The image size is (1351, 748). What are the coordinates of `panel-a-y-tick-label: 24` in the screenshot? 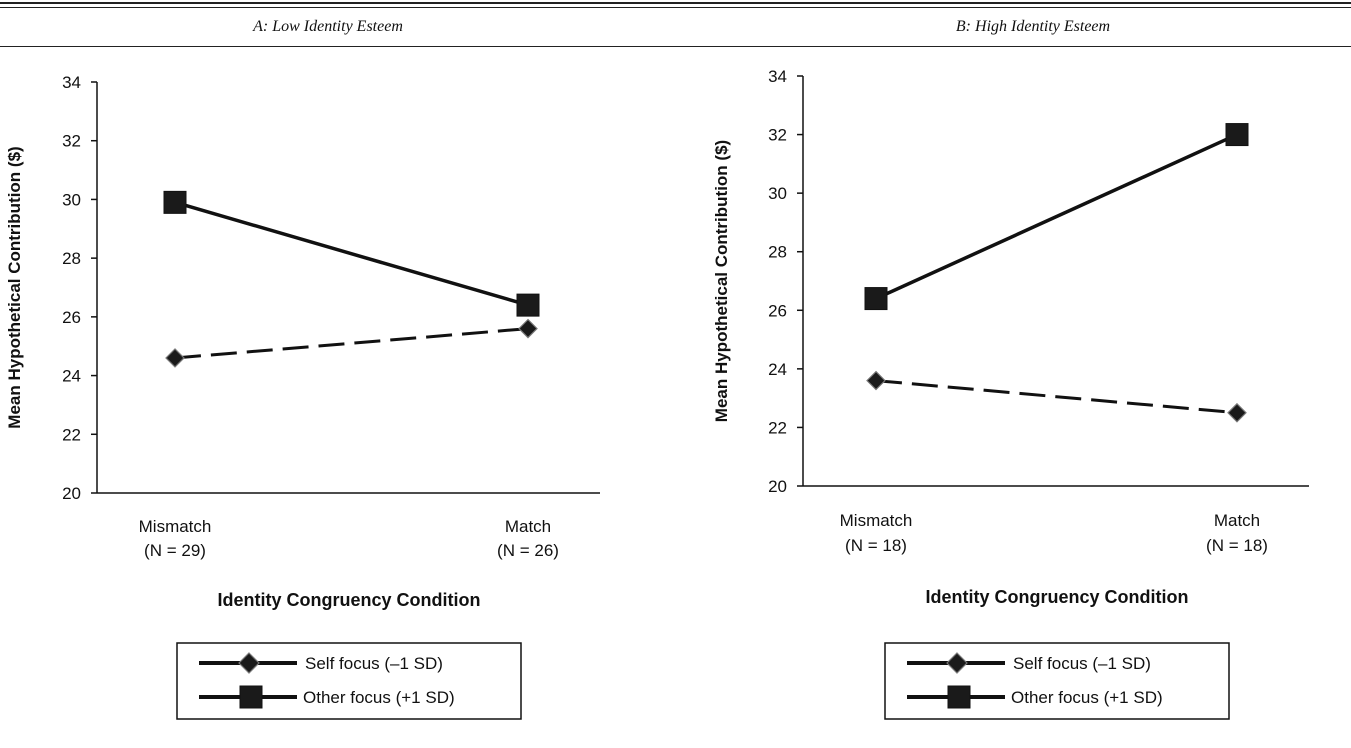 It's located at (71, 376).